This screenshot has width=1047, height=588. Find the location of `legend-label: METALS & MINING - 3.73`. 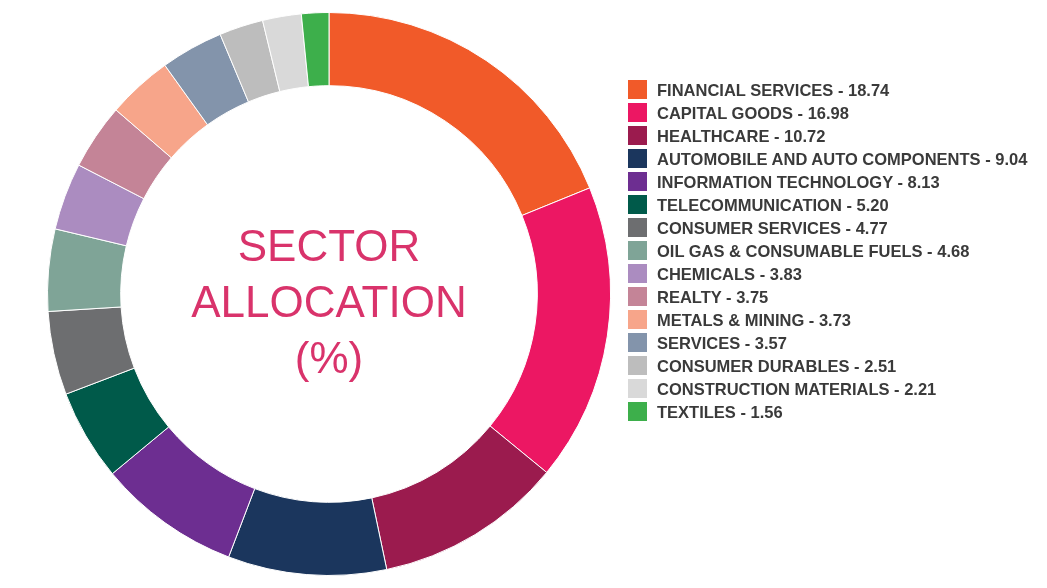

legend-label: METALS & MINING - 3.73 is located at coordinates (754, 320).